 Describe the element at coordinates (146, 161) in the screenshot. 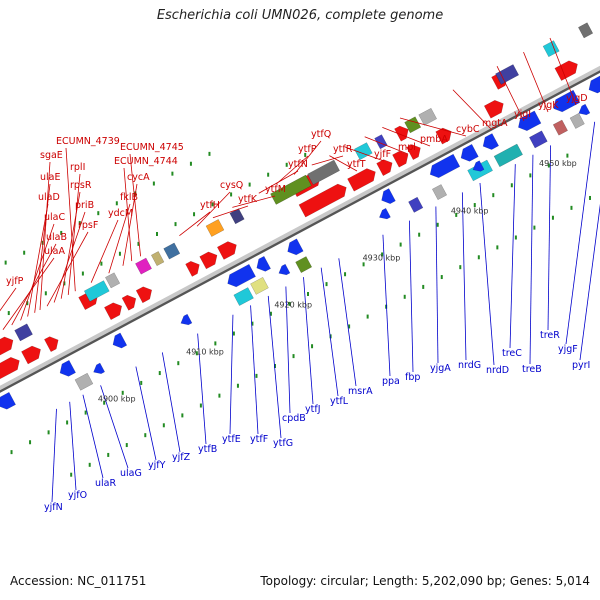

I see `gene-label-ECUMN_4744: ECUMN_4744` at that location.